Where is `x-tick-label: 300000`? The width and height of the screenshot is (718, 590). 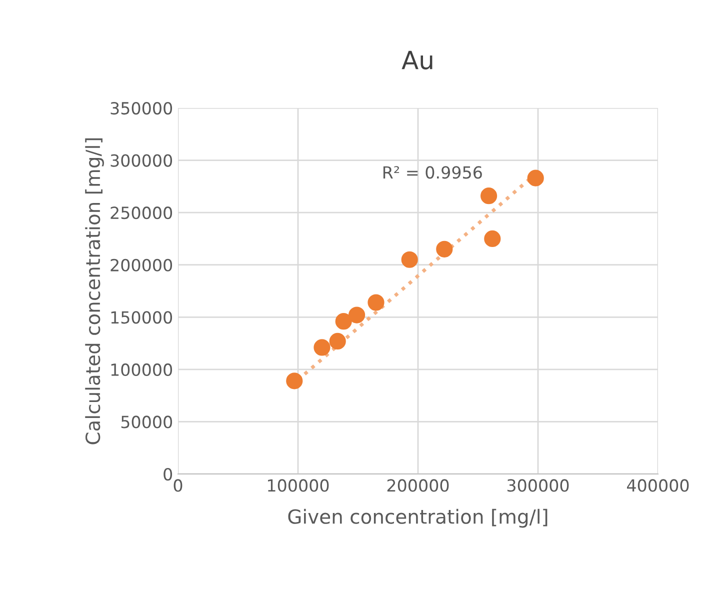 x-tick-label: 300000 is located at coordinates (538, 485).